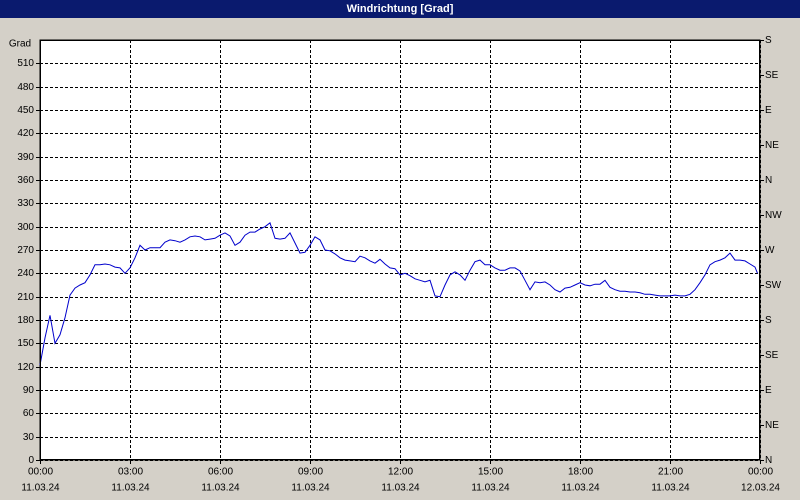  I want to click on title-bar, so click(400, 9).